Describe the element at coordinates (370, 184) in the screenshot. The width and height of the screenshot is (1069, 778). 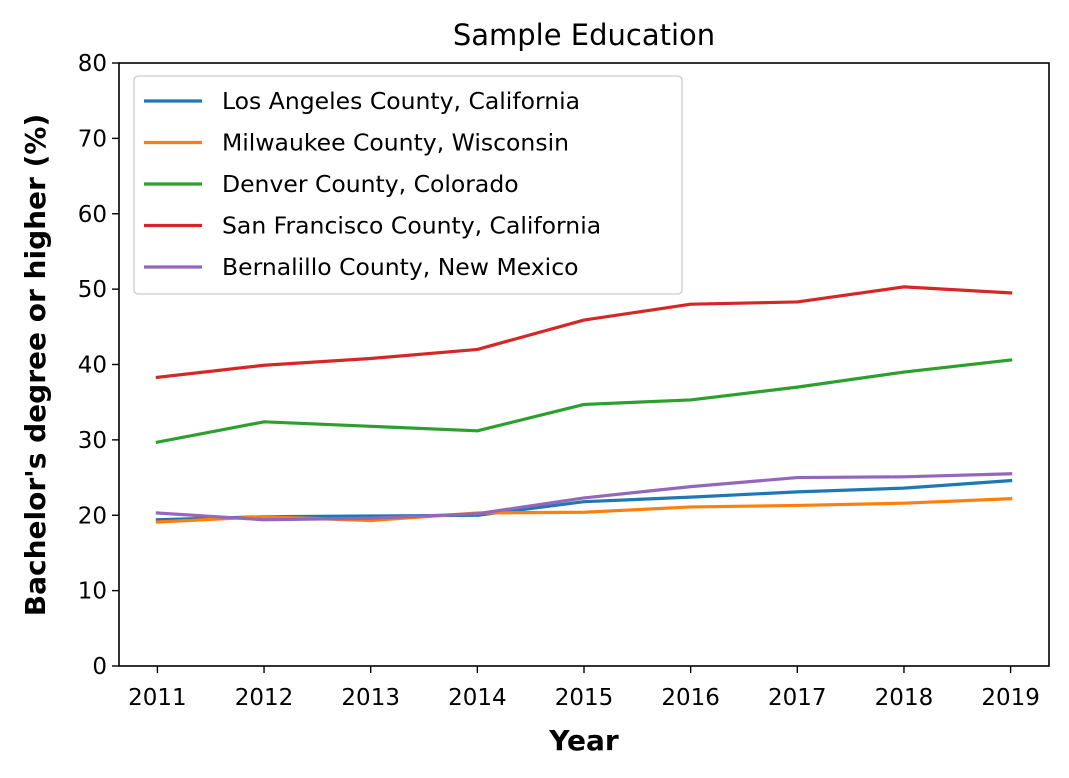
I see `legend-entry-label: Denver County, Colorado` at that location.